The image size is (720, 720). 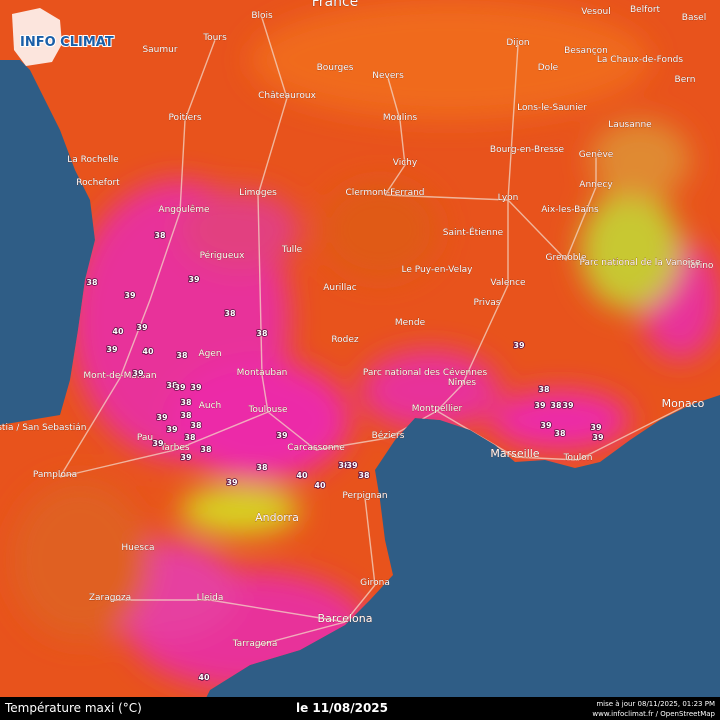 I want to click on city-label: La Chaux-de-Fonds, so click(x=640, y=60).